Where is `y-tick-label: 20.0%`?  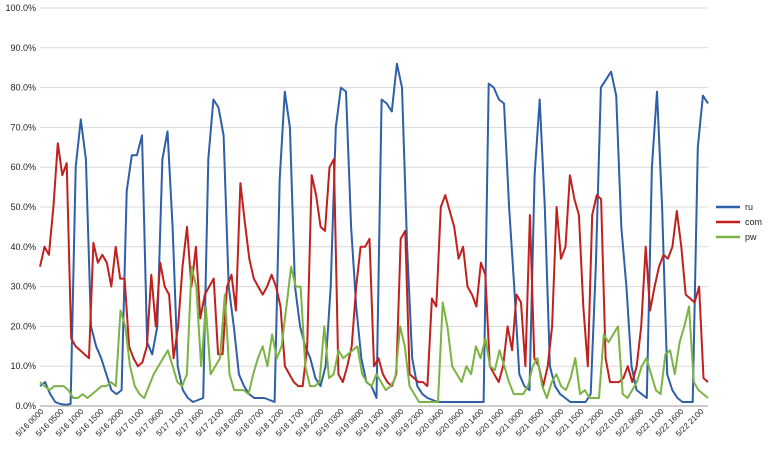 y-tick-label: 20.0% is located at coordinates (23, 326).